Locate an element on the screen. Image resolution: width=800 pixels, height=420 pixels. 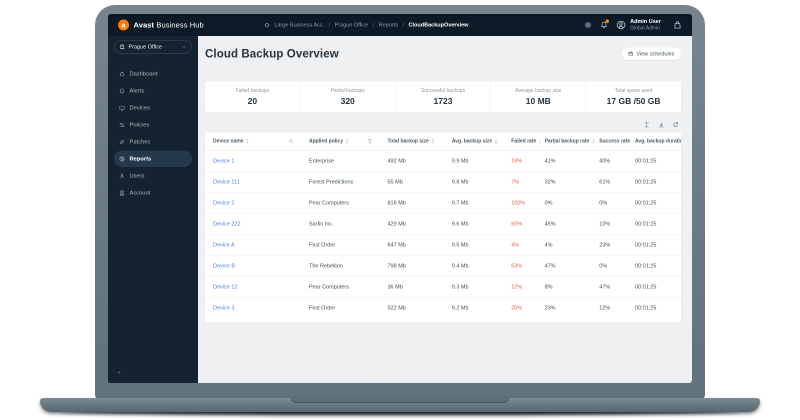
notifications-icon is located at coordinates (605, 24).